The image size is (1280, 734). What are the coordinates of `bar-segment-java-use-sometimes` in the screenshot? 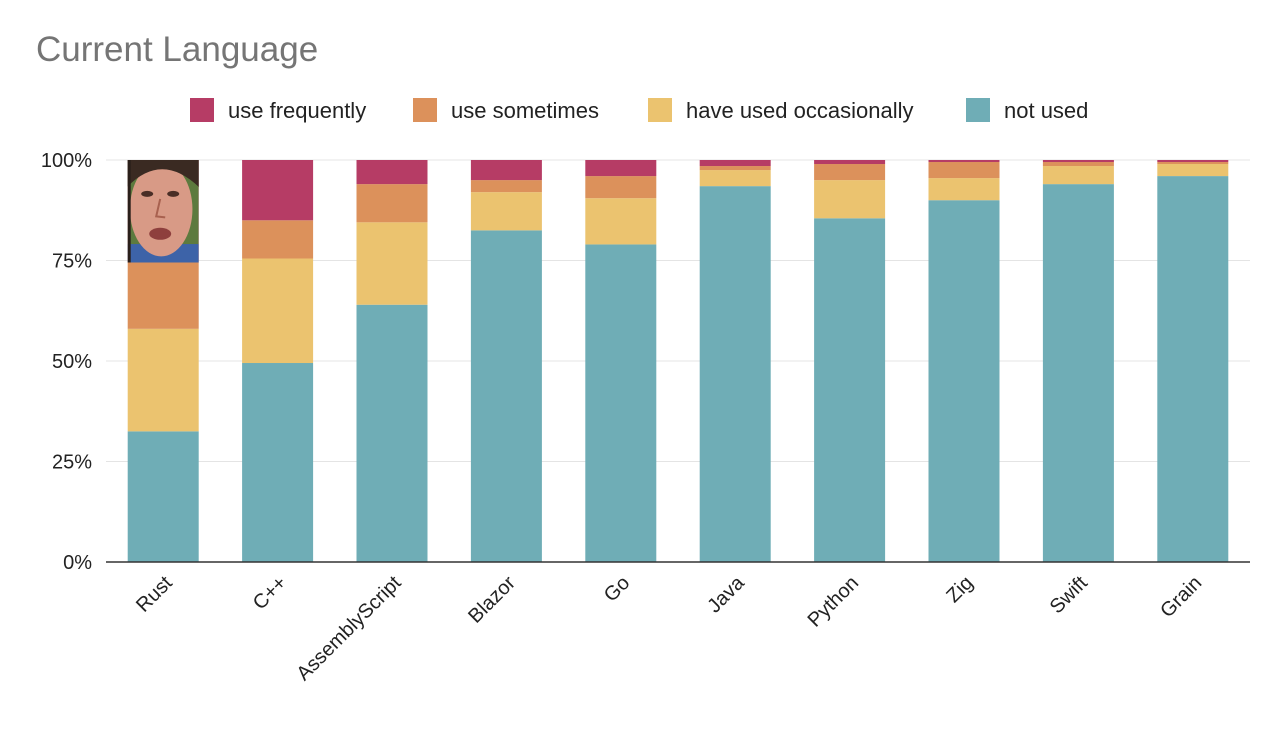 It's located at (735, 168).